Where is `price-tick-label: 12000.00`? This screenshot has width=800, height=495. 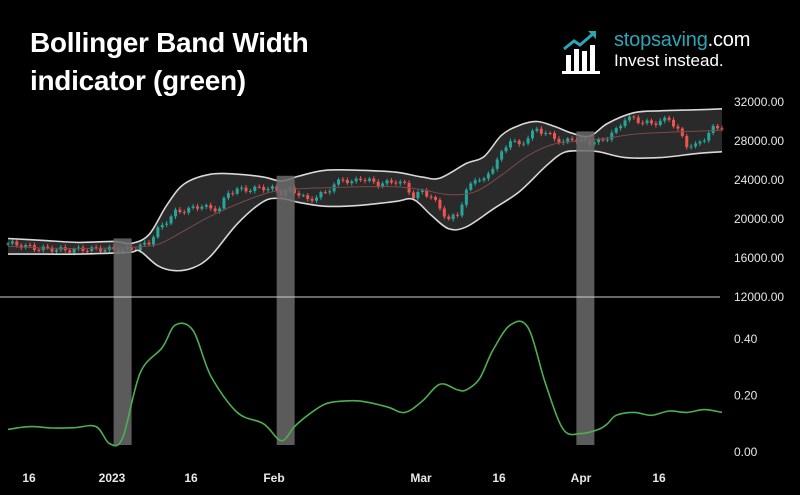
price-tick-label: 12000.00 is located at coordinates (759, 297).